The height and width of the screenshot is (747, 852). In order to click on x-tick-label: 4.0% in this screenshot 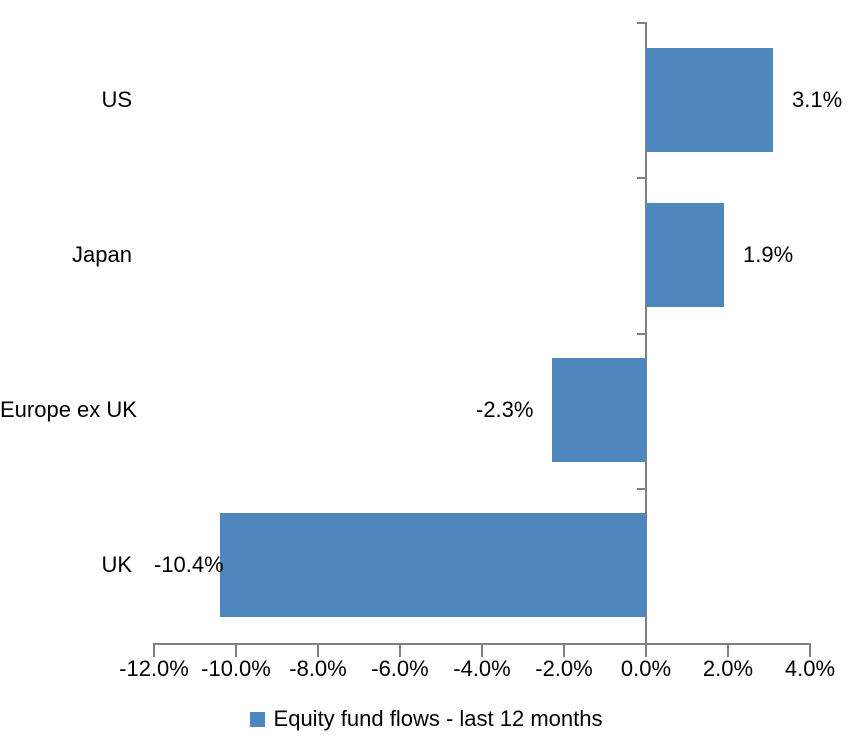, I will do `click(810, 668)`.